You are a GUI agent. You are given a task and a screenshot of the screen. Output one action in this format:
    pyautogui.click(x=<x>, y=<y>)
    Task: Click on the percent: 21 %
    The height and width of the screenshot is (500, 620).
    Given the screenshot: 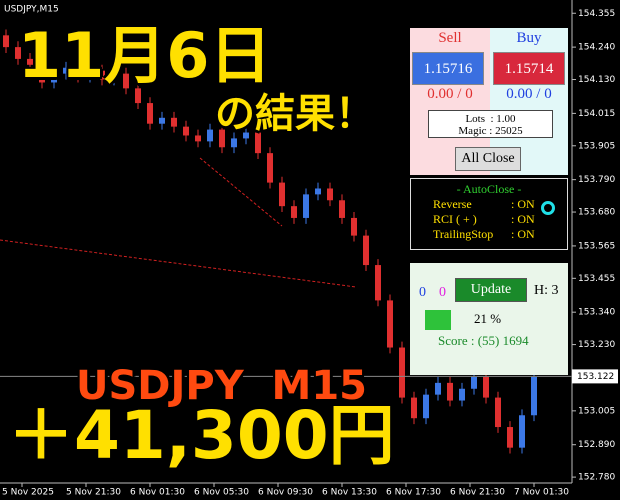 What is the action you would take?
    pyautogui.click(x=488, y=318)
    